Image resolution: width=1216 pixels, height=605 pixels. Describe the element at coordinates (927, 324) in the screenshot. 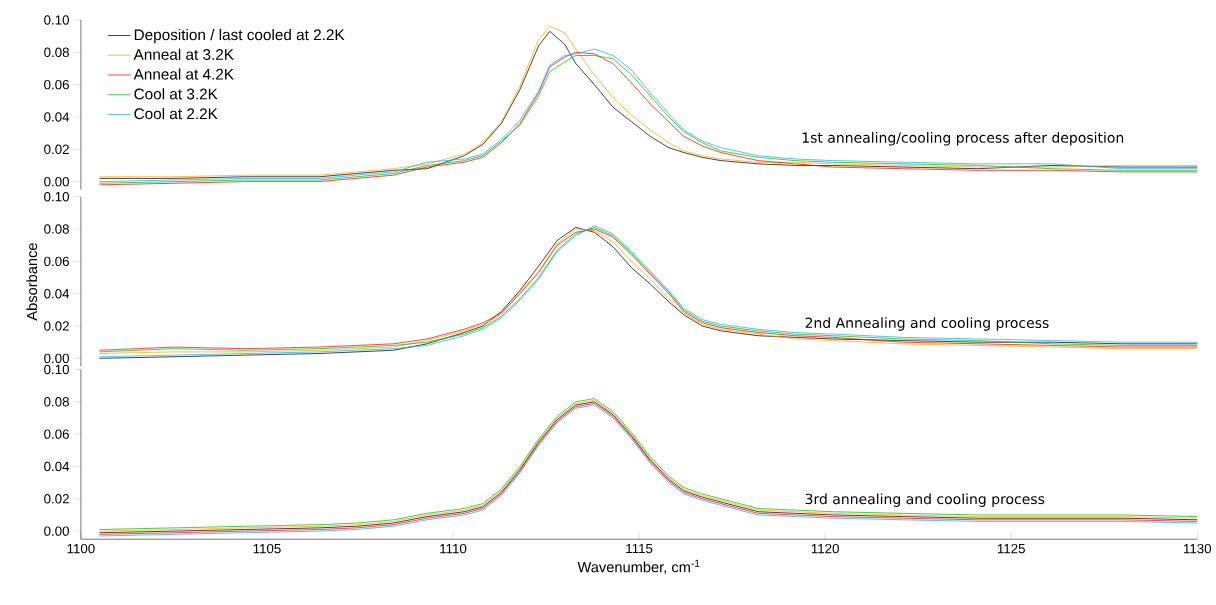

I see `annotation: 2nd Annealing and cooling process` at that location.